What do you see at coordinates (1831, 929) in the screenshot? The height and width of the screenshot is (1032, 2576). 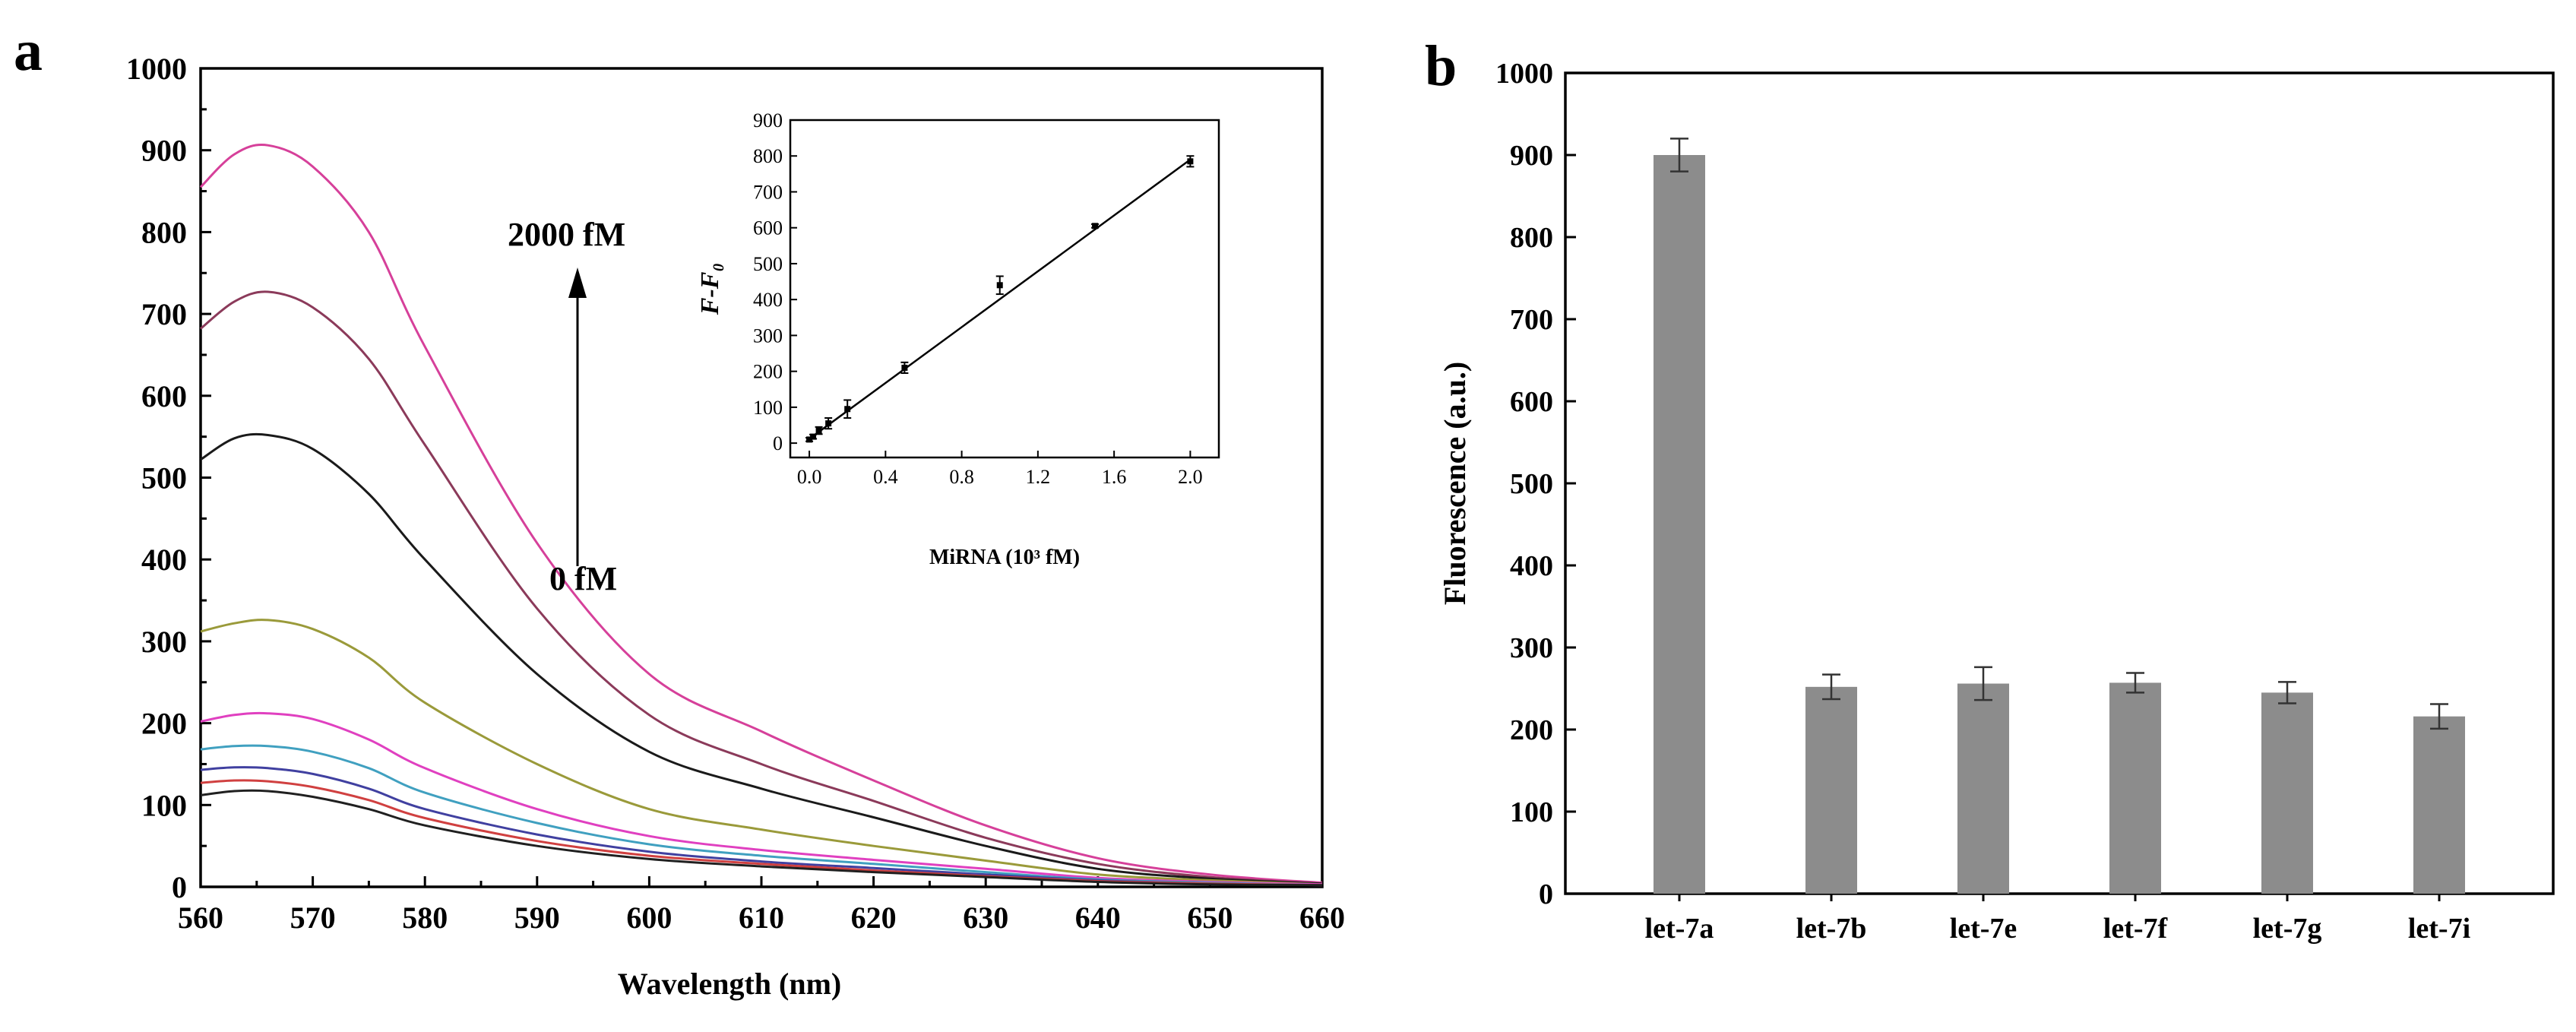 I see `selectivity-x-tick-label: let-7b` at bounding box center [1831, 929].